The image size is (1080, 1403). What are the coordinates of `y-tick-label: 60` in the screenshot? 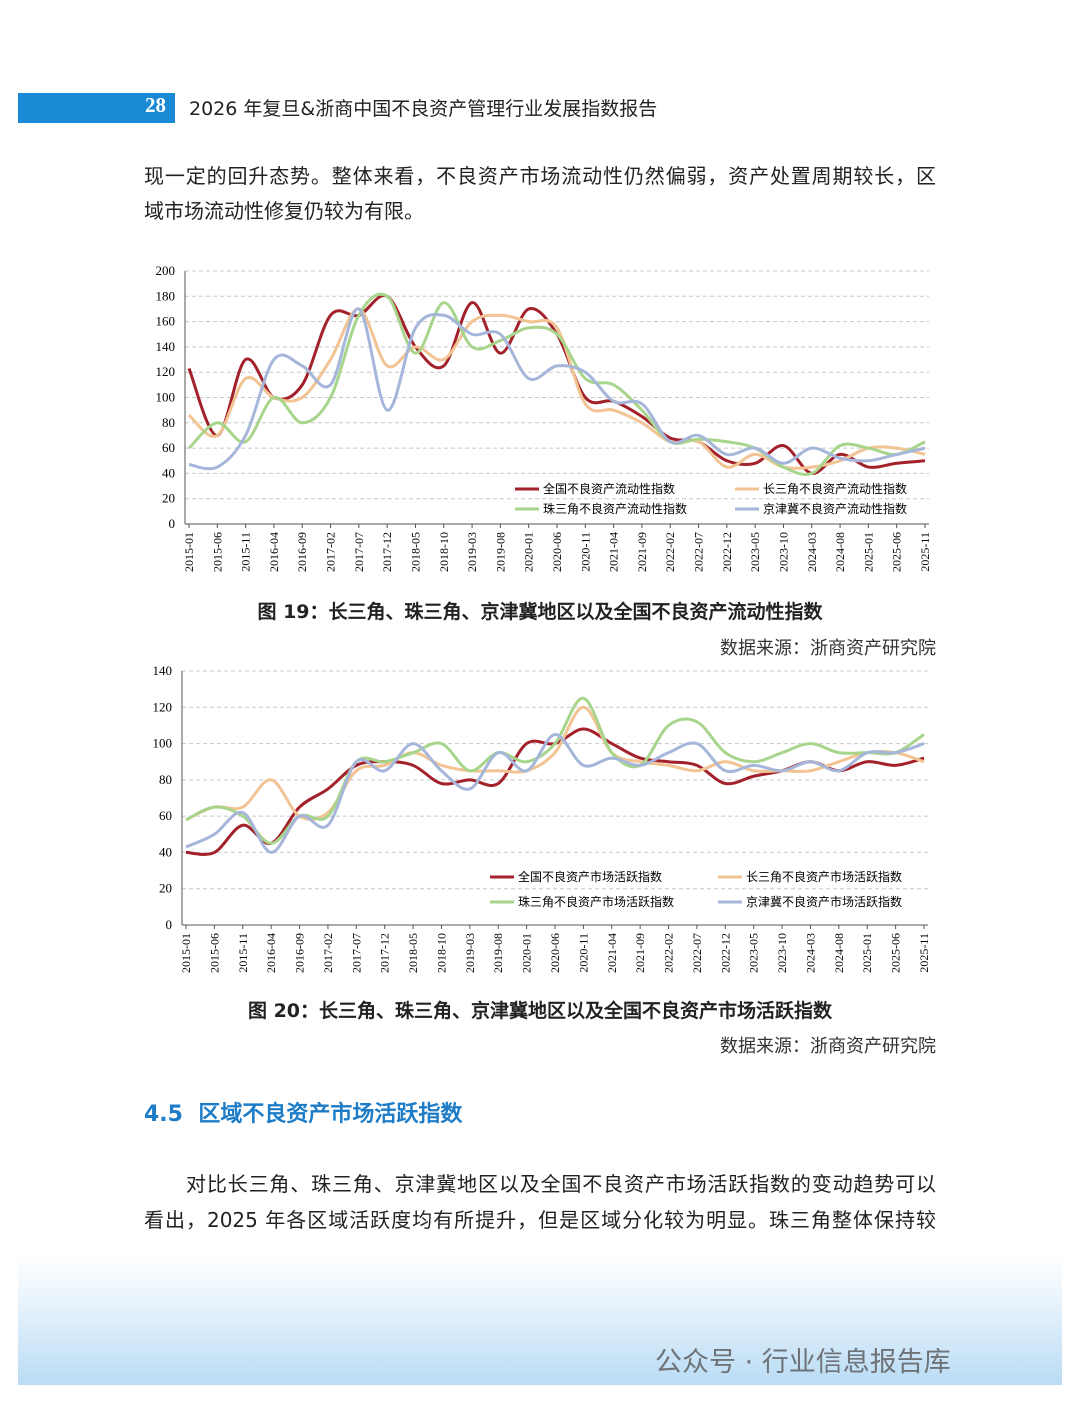 It's located at (168, 447).